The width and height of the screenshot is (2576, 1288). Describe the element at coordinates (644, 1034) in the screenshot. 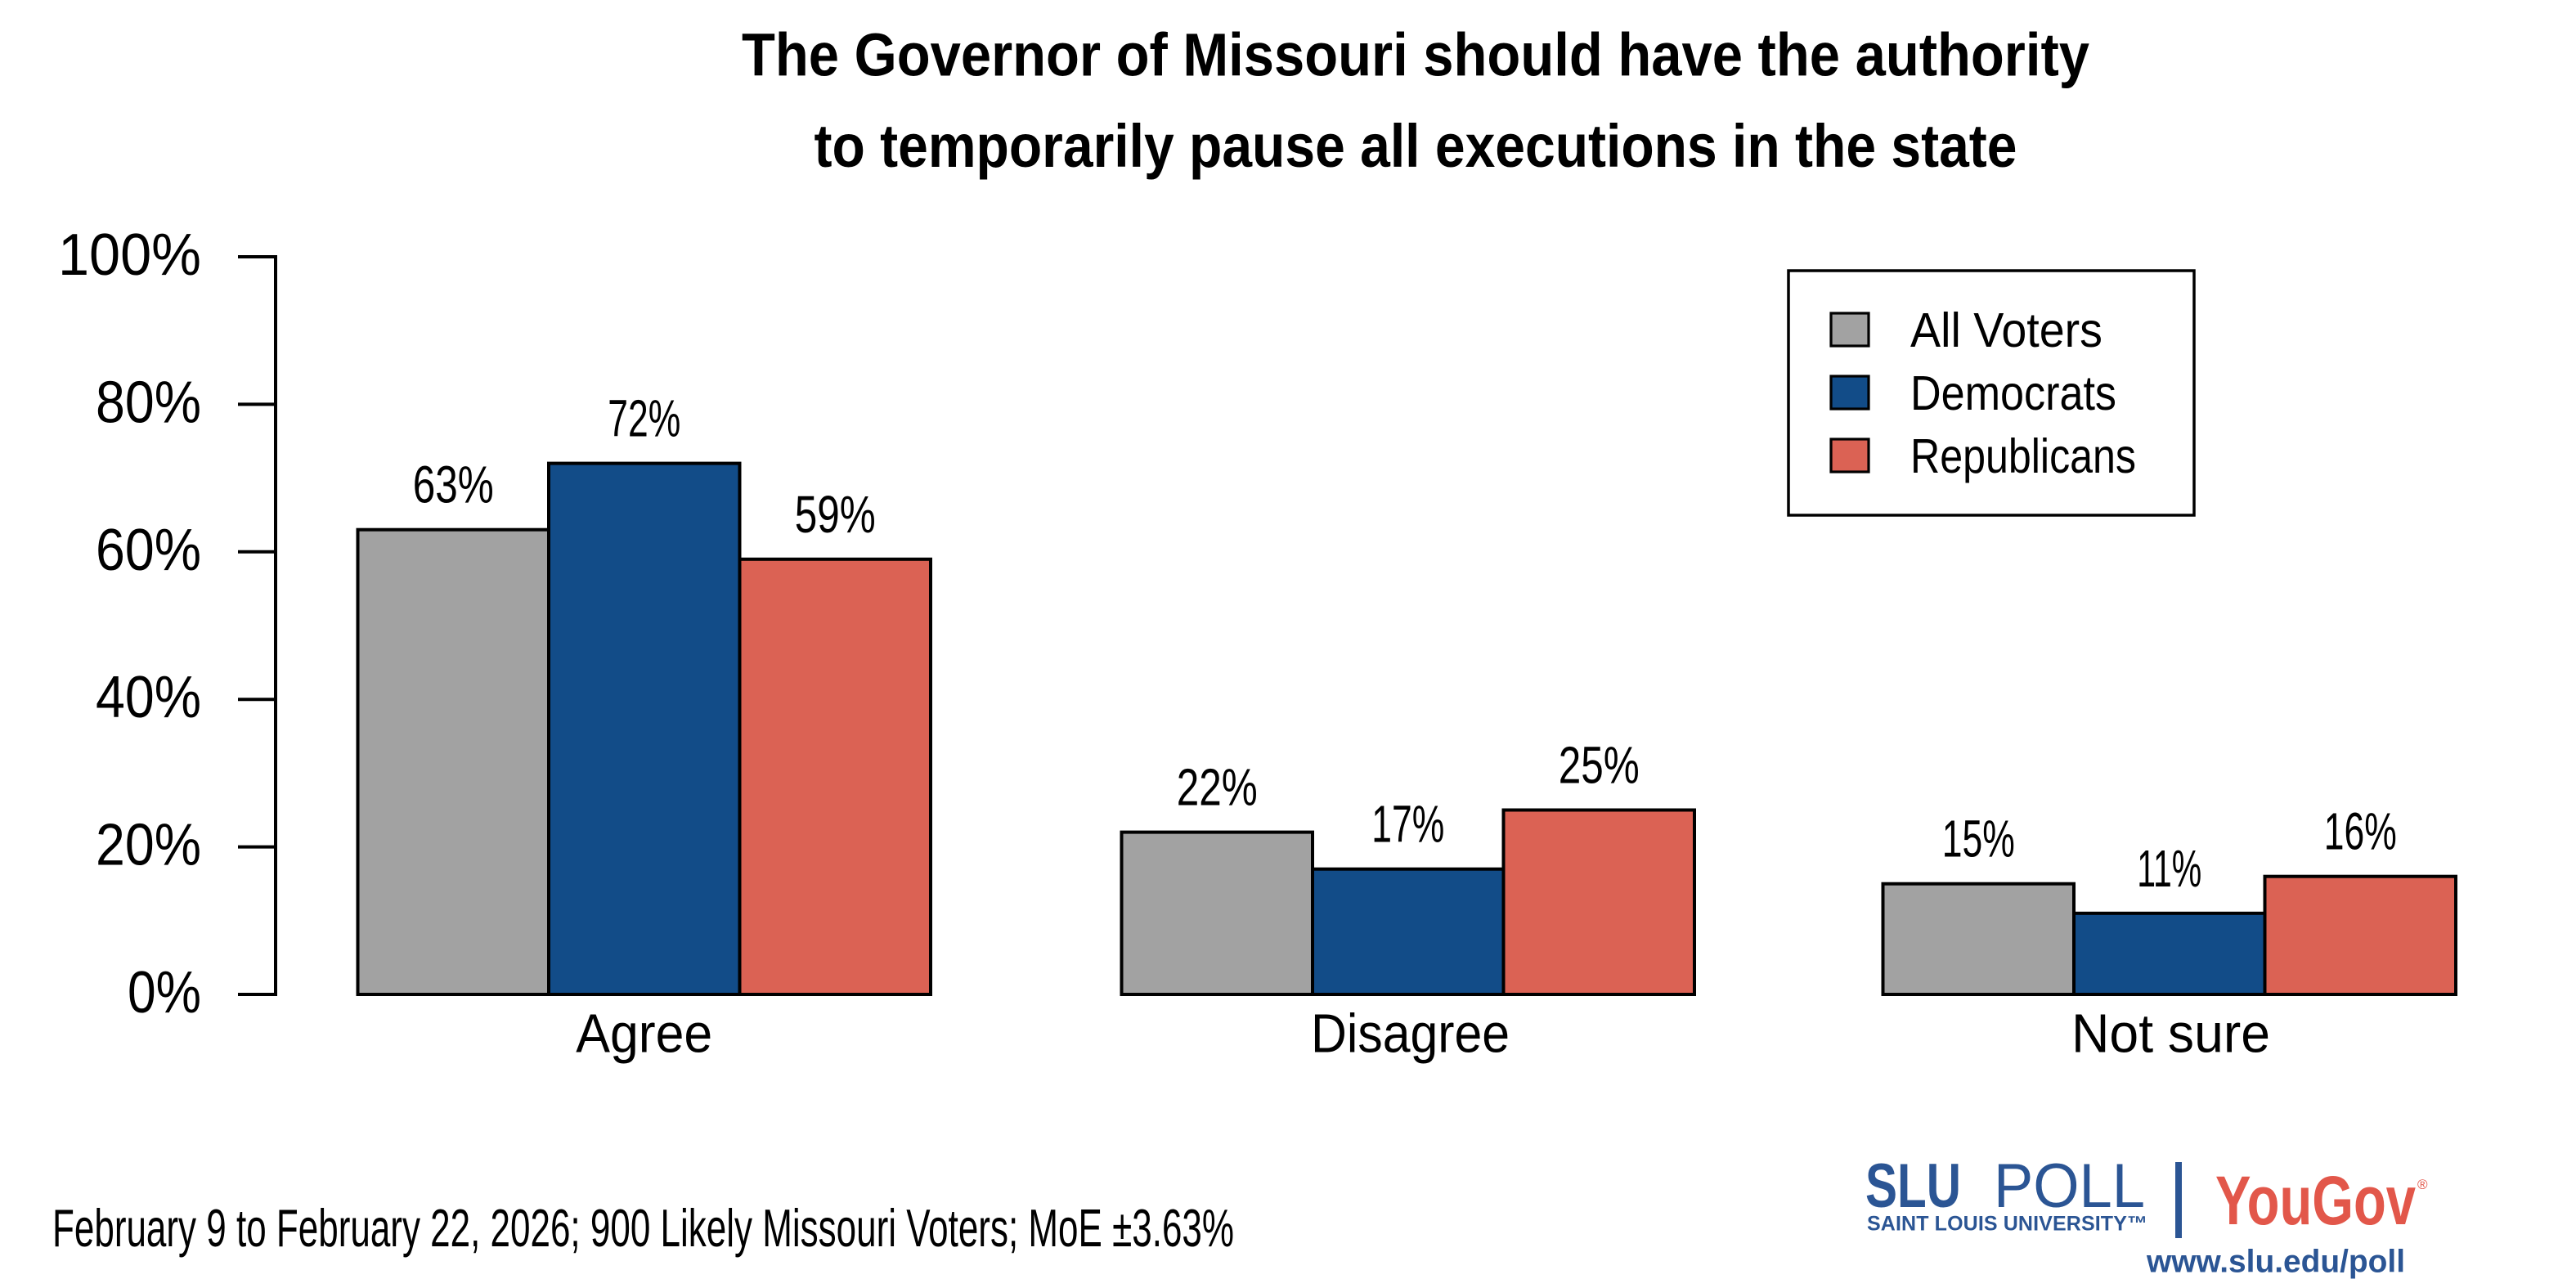

I see `svg-text: Agree` at that location.